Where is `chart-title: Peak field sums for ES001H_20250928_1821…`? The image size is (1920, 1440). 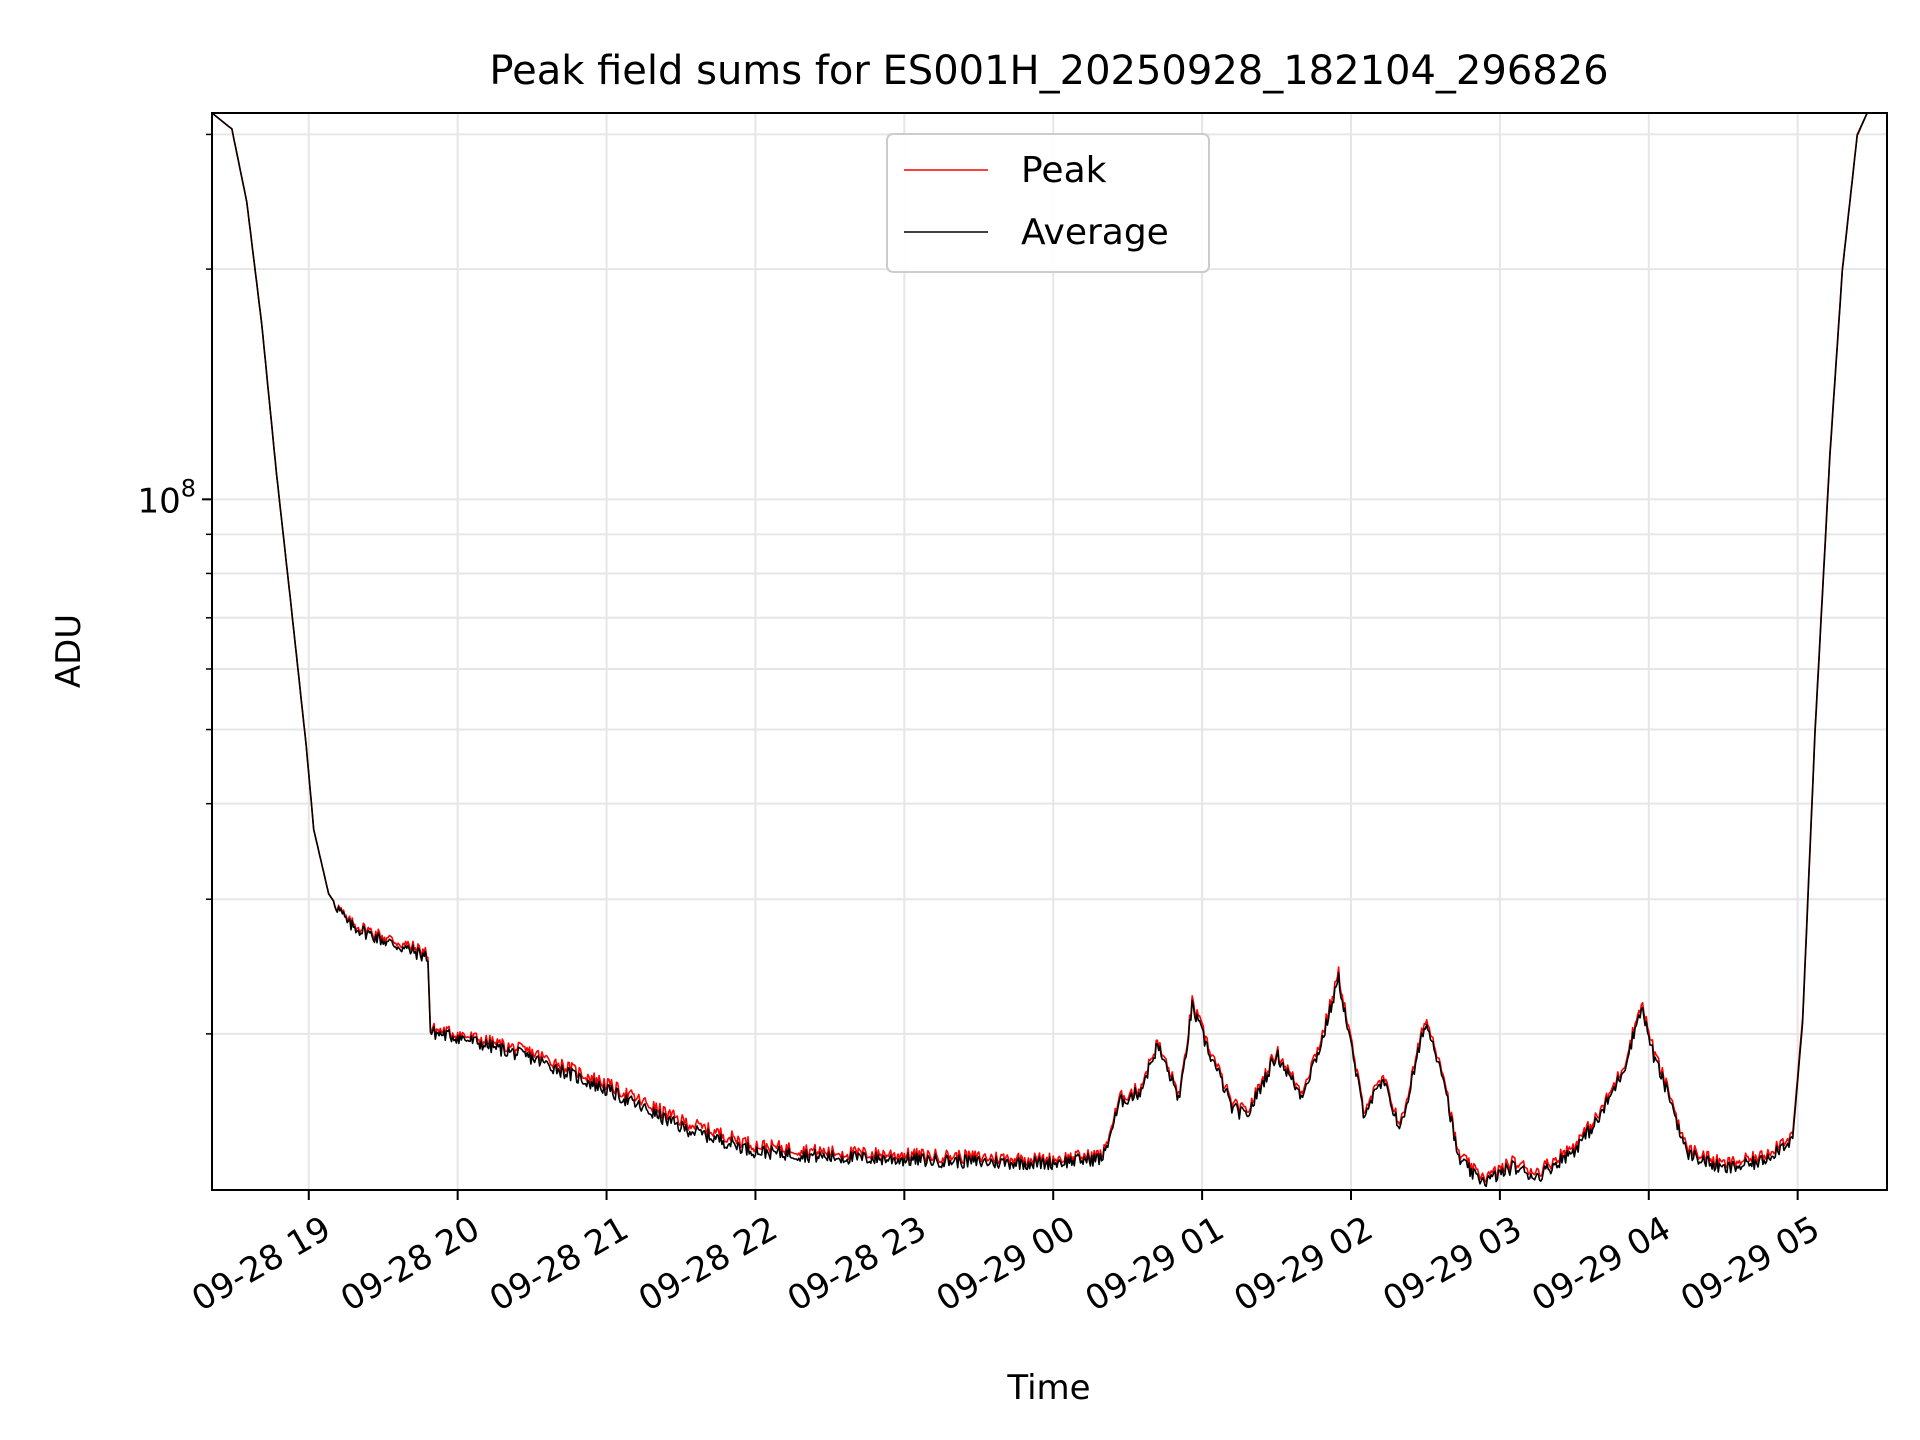
chart-title: Peak field sums for ES001H_20250928_1821… is located at coordinates (1048, 71).